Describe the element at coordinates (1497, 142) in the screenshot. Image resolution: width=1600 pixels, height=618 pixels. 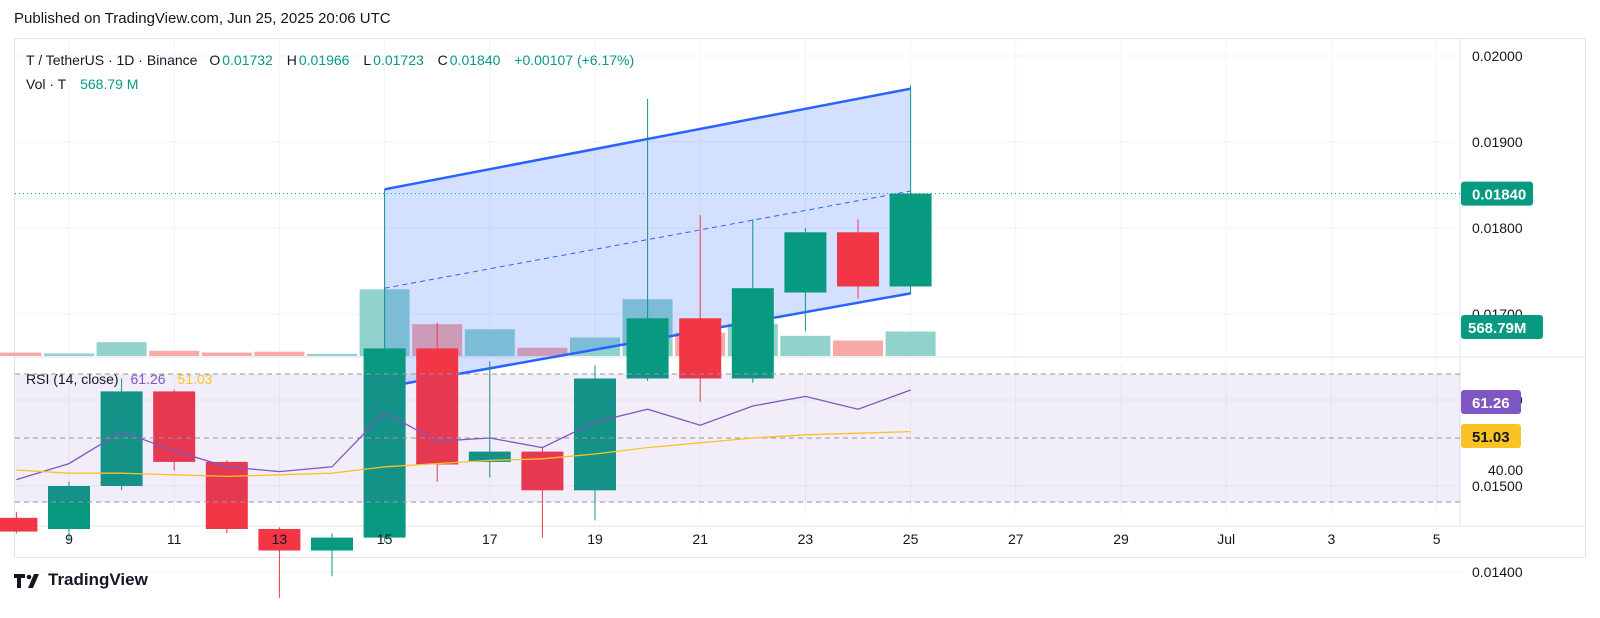
I see `price-tick-label: 0.01900` at that location.